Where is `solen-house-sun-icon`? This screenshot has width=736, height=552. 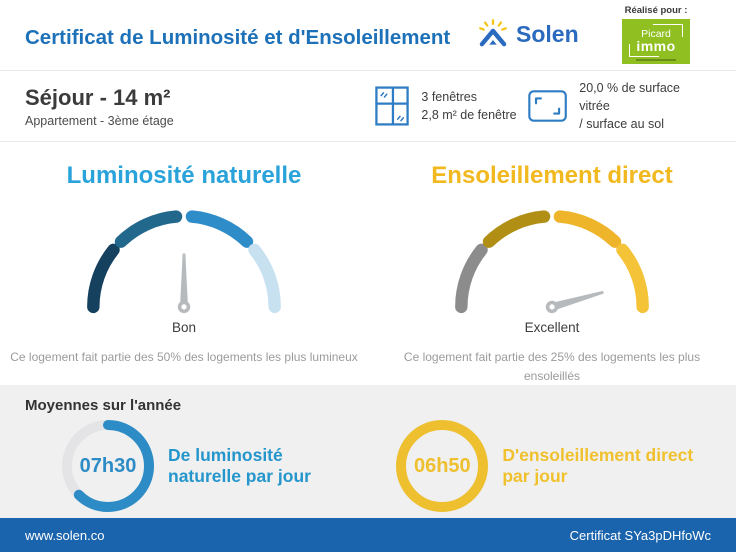 solen-house-sun-icon is located at coordinates (493, 33).